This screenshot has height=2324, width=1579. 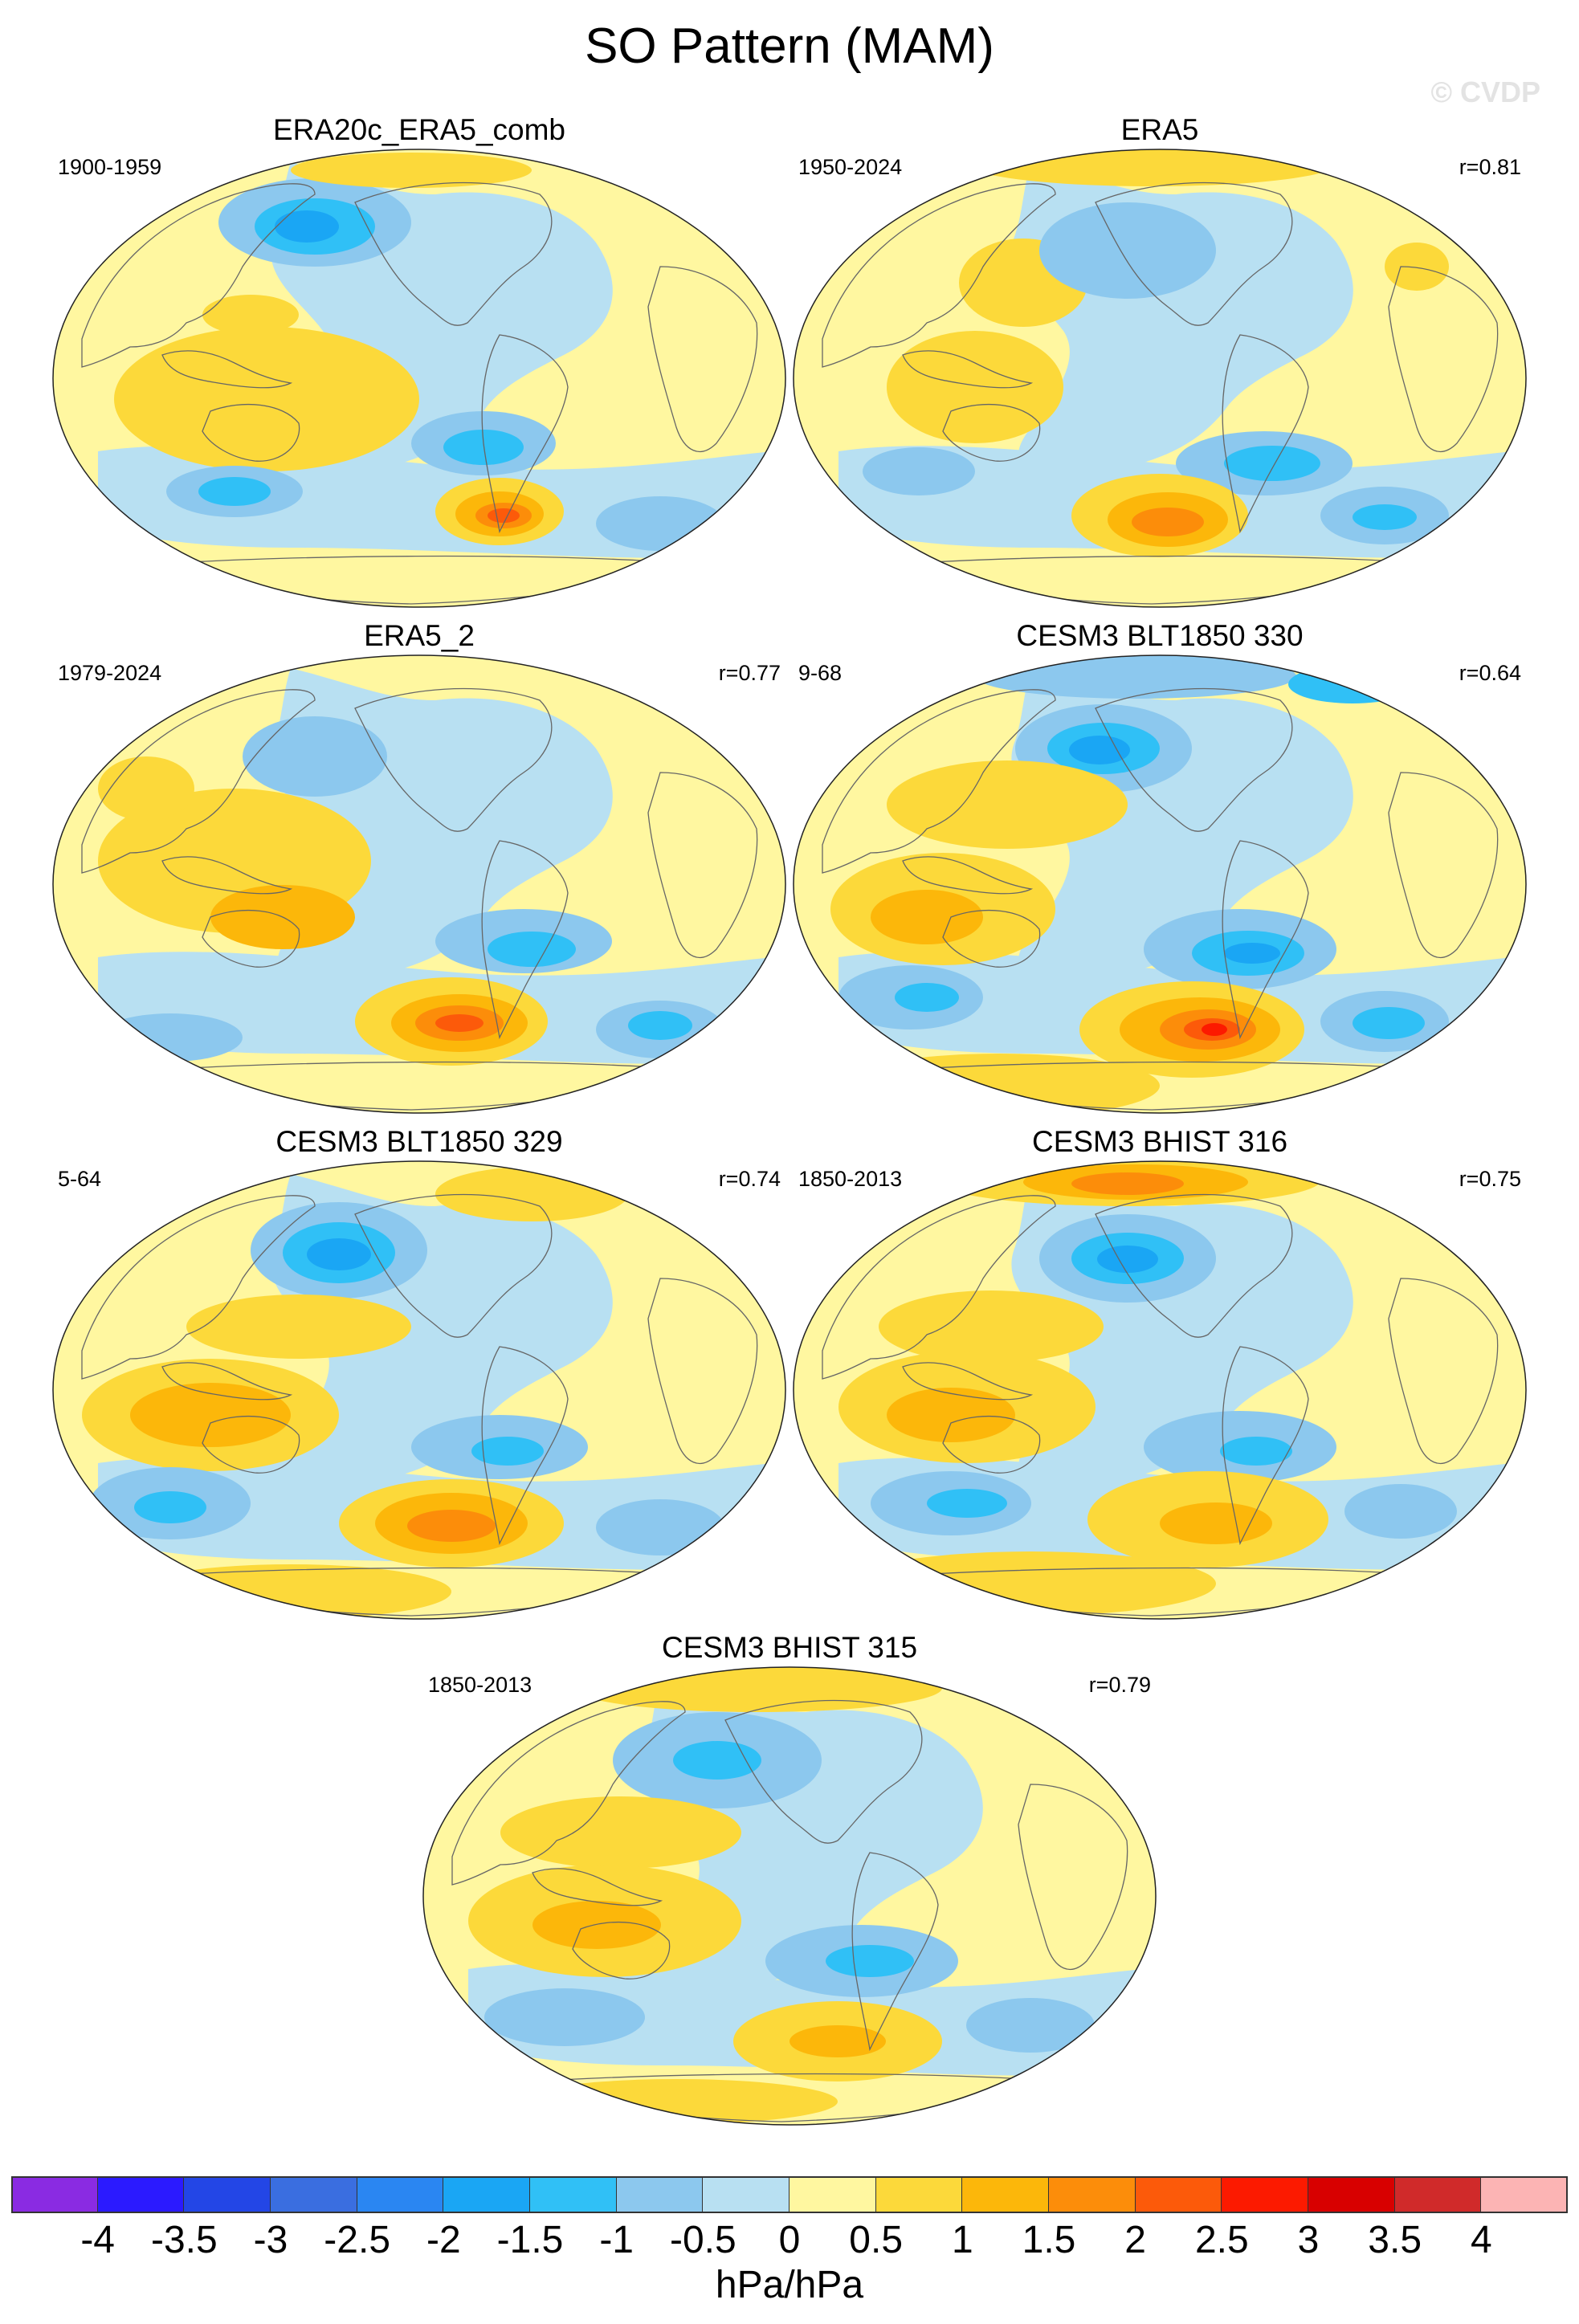 What do you see at coordinates (419, 636) in the screenshot?
I see `panel-title: ERA5_2` at bounding box center [419, 636].